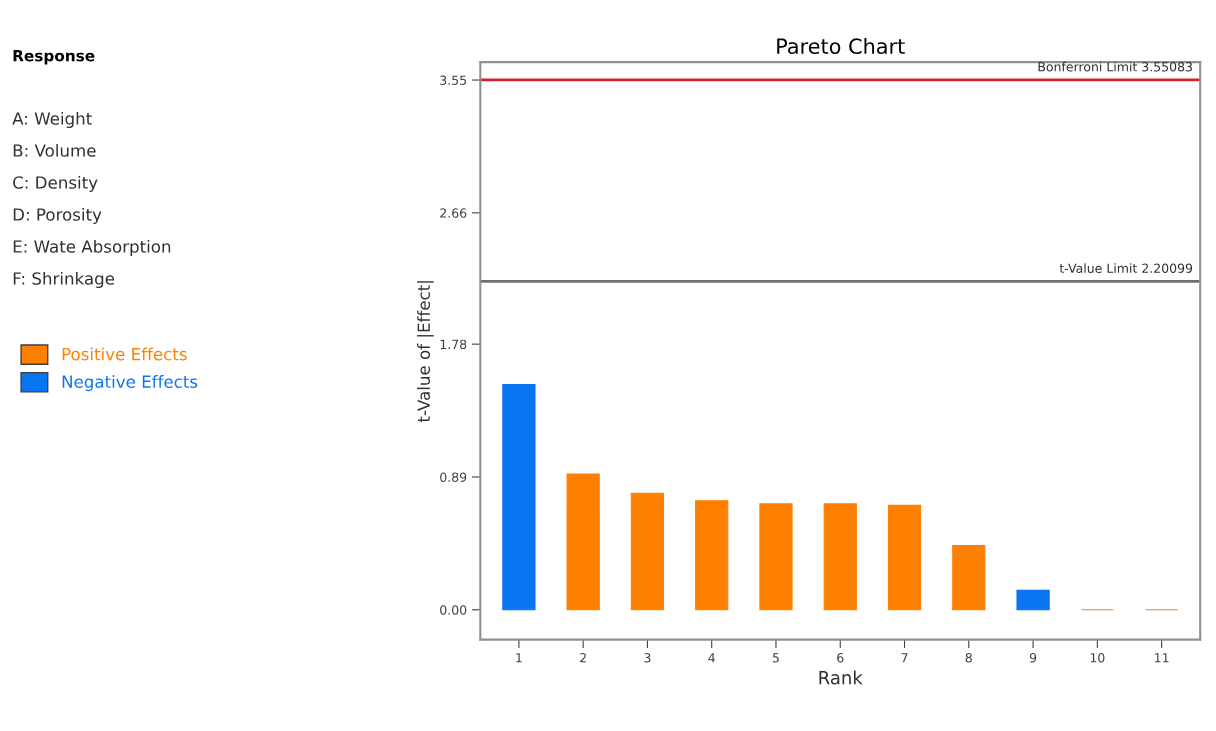 The width and height of the screenshot is (1216, 731). I want to click on legend-label: Positive Effects, so click(124, 354).